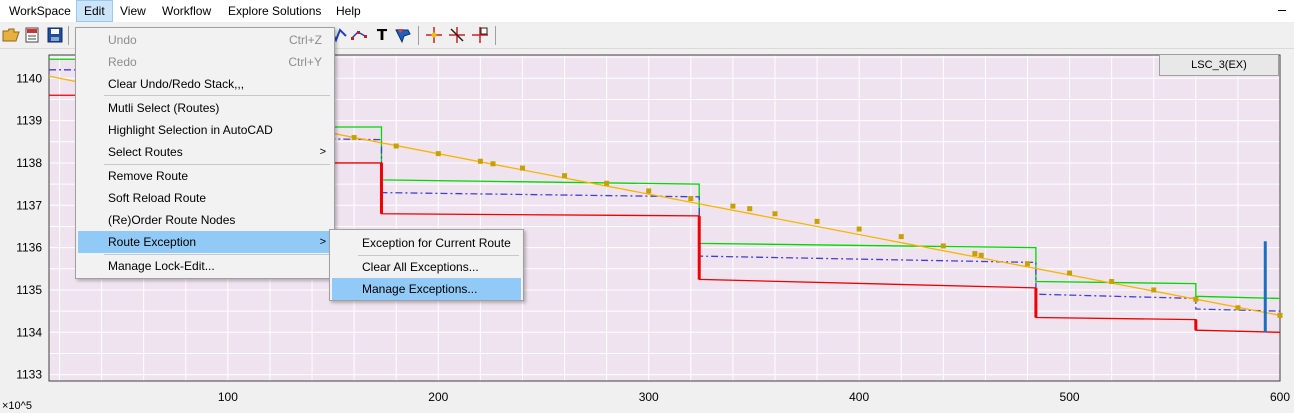  Describe the element at coordinates (275, 11) in the screenshot. I see `menu-explore-solutions: Explore Solutions` at that location.